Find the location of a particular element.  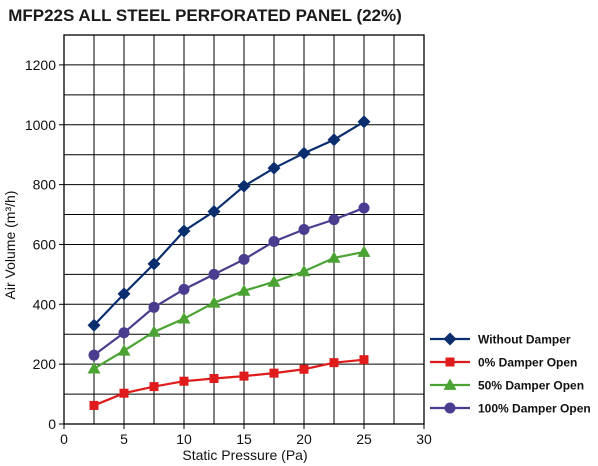

y-tick-label: 1000 is located at coordinates (40, 125).